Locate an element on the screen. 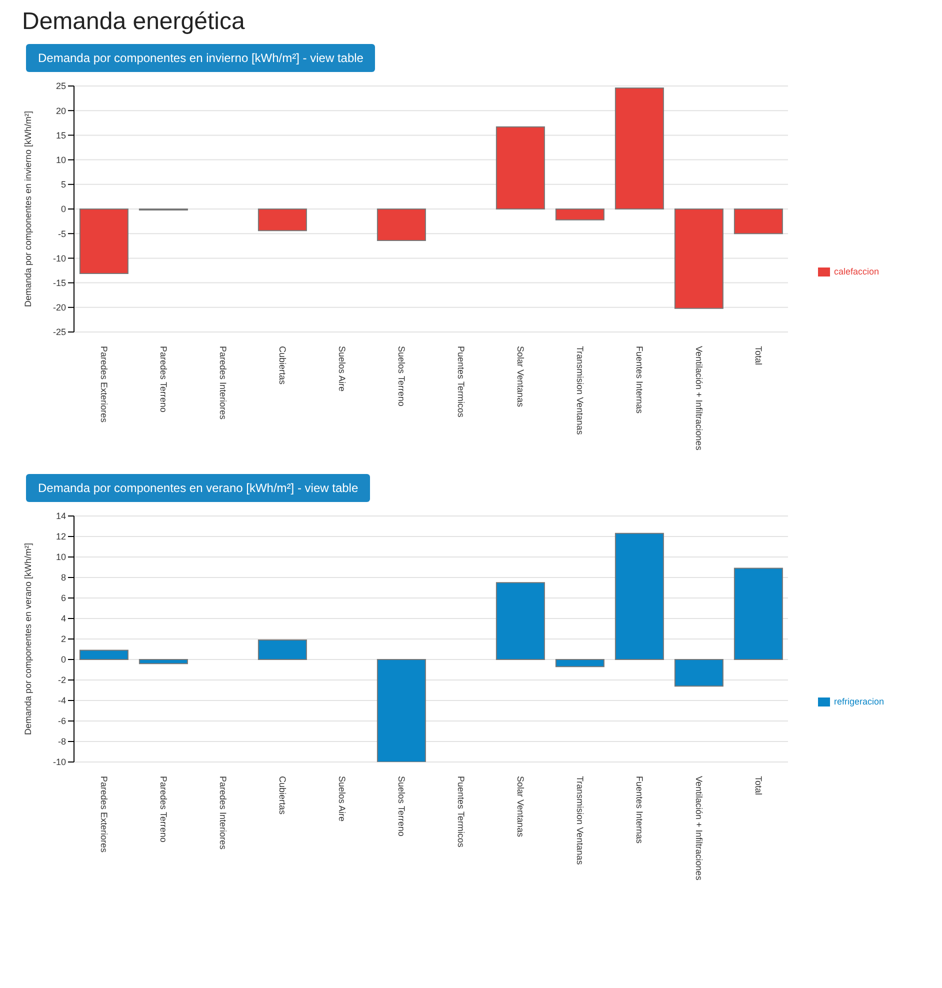 This screenshot has width=942, height=988. text: Demanda energética is located at coordinates (134, 22).